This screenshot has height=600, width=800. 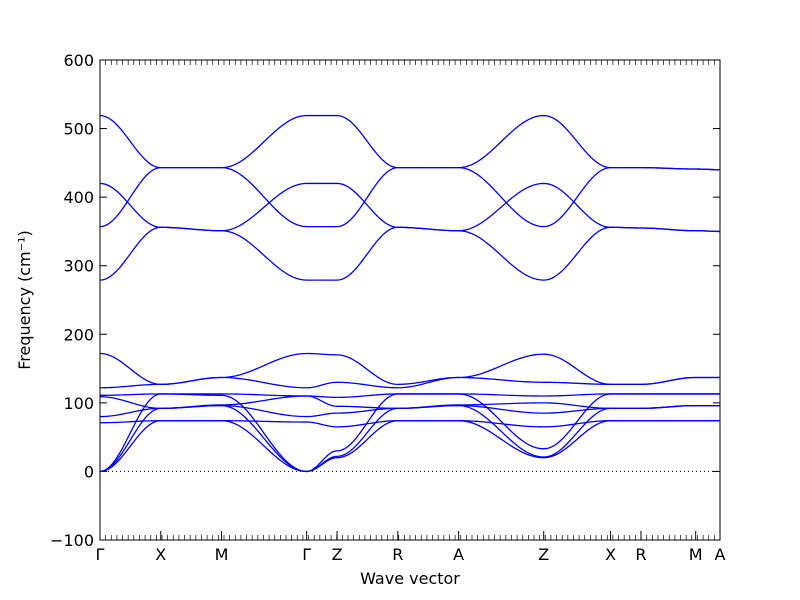 What do you see at coordinates (72, 540) in the screenshot?
I see `y-tick-label: −100` at bounding box center [72, 540].